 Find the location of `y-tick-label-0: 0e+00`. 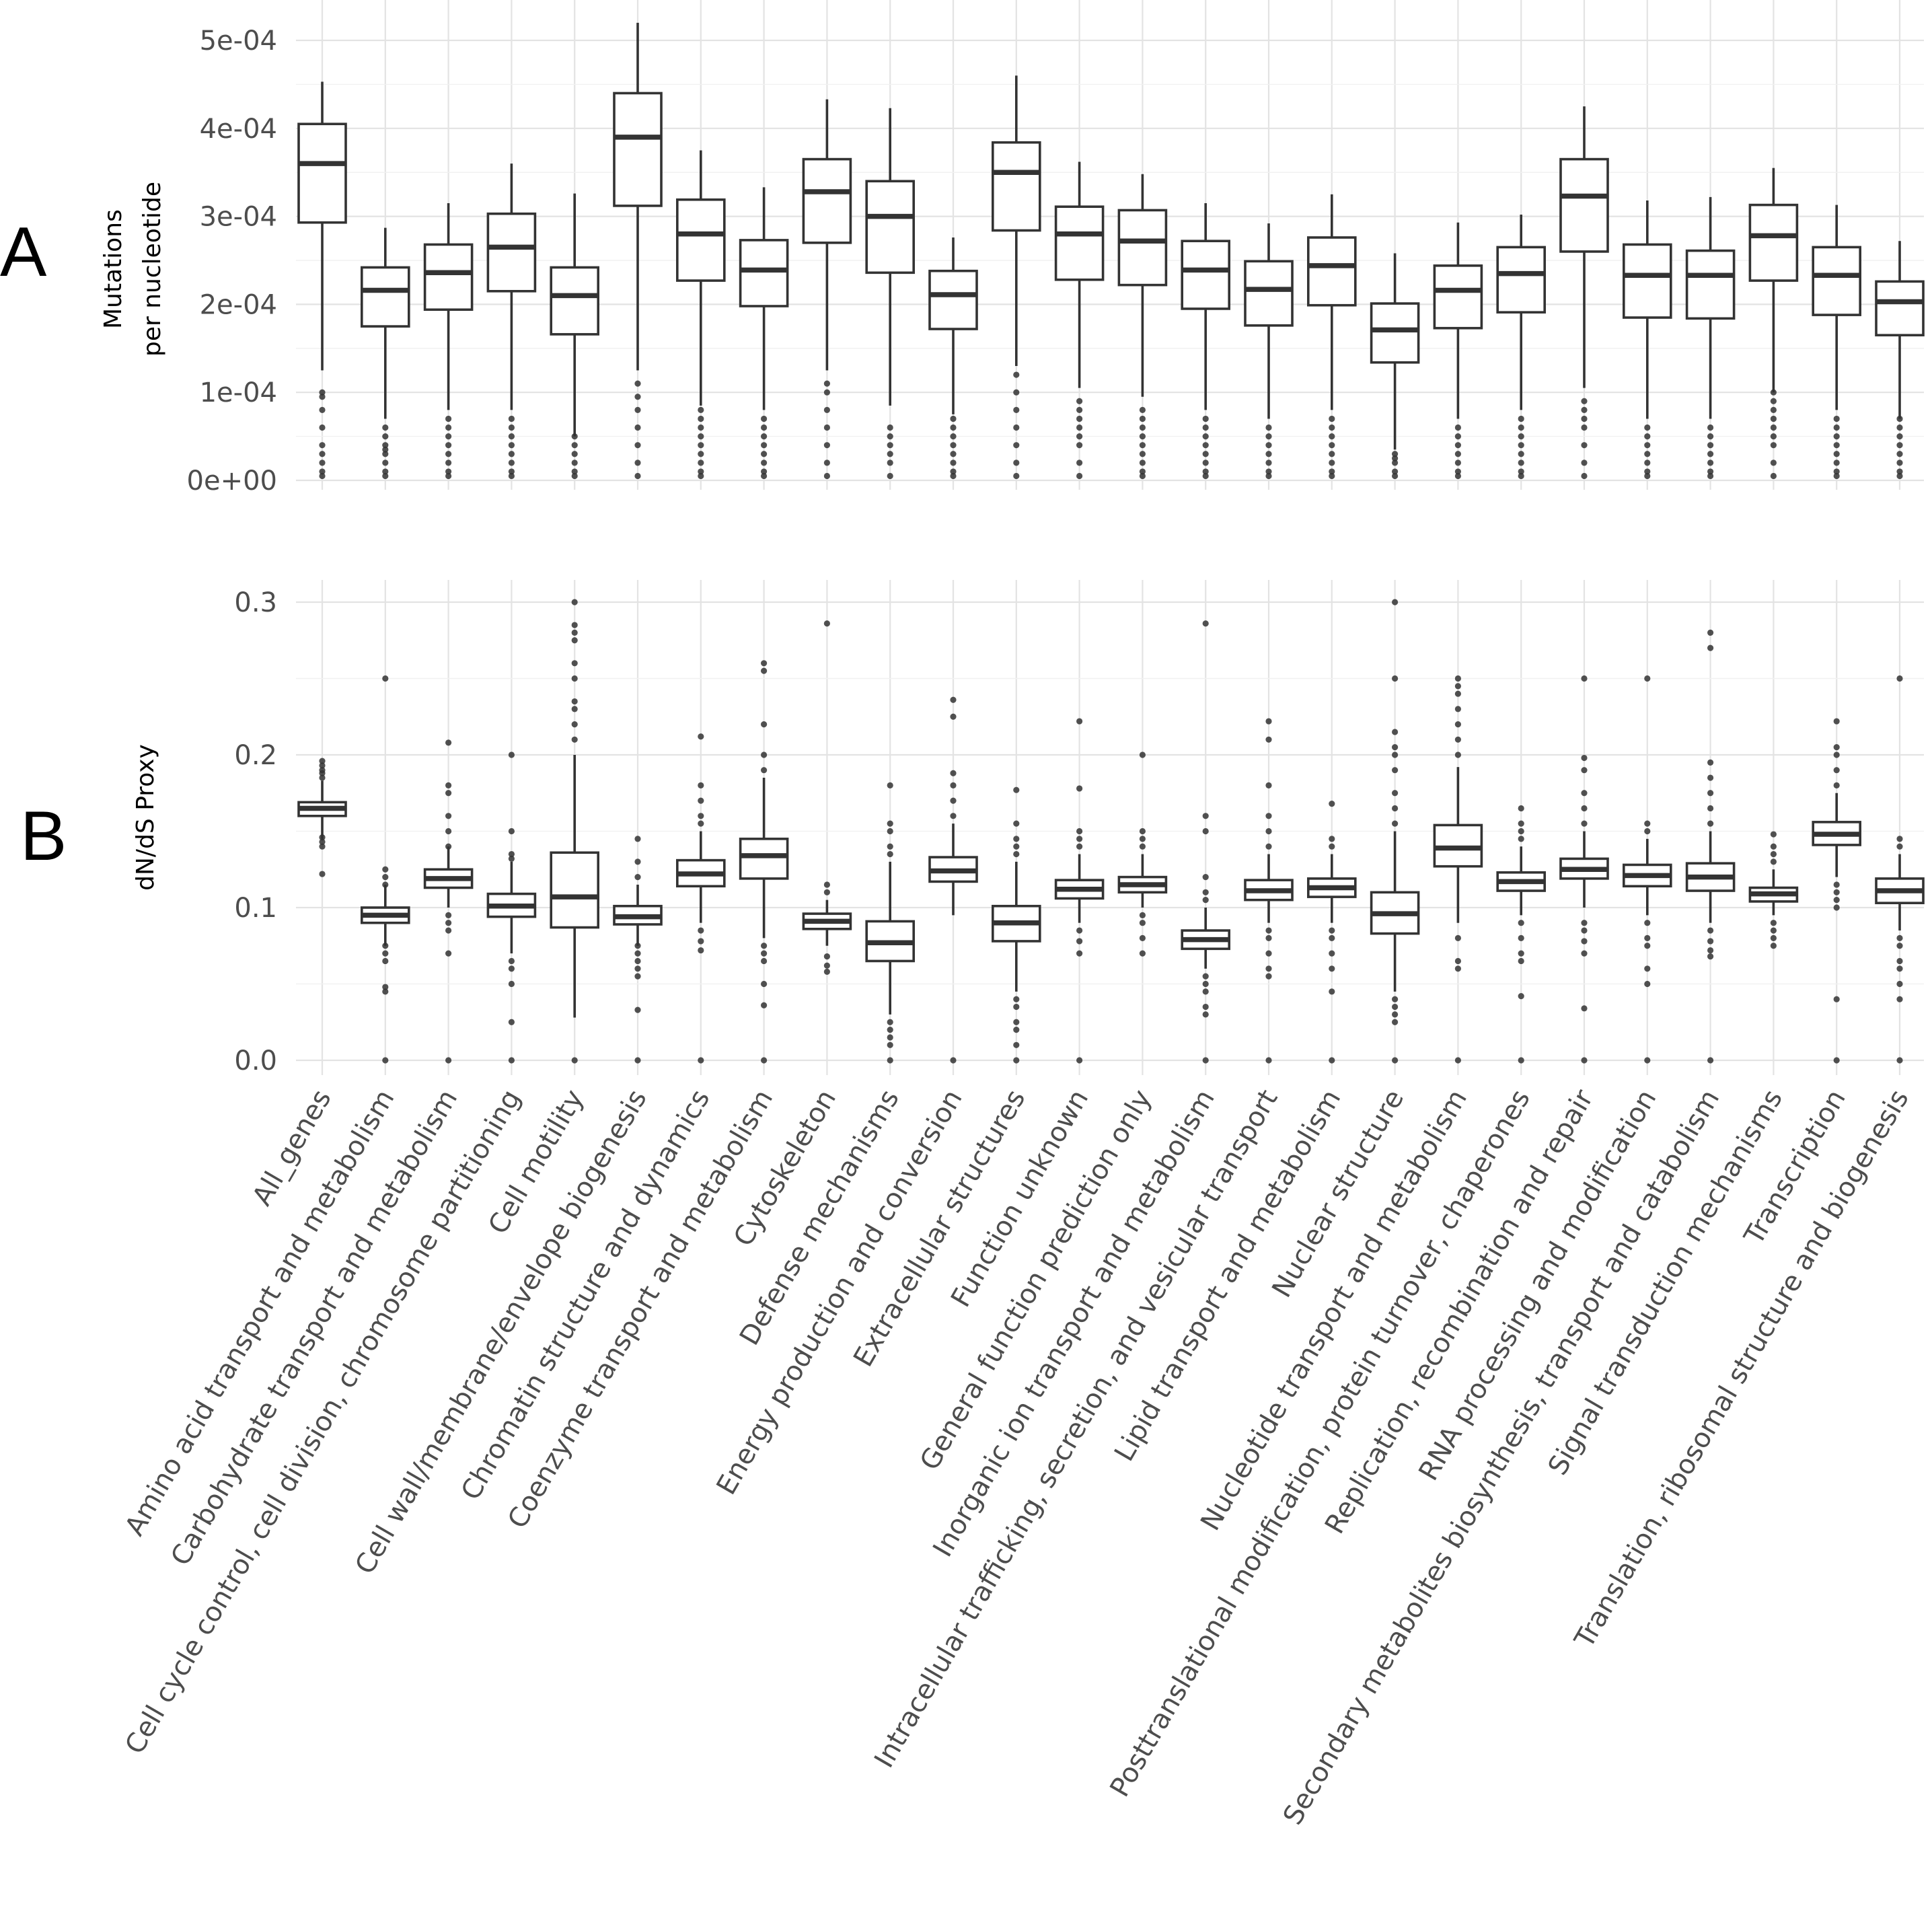

y-tick-label-0: 0e+00 is located at coordinates (232, 481).